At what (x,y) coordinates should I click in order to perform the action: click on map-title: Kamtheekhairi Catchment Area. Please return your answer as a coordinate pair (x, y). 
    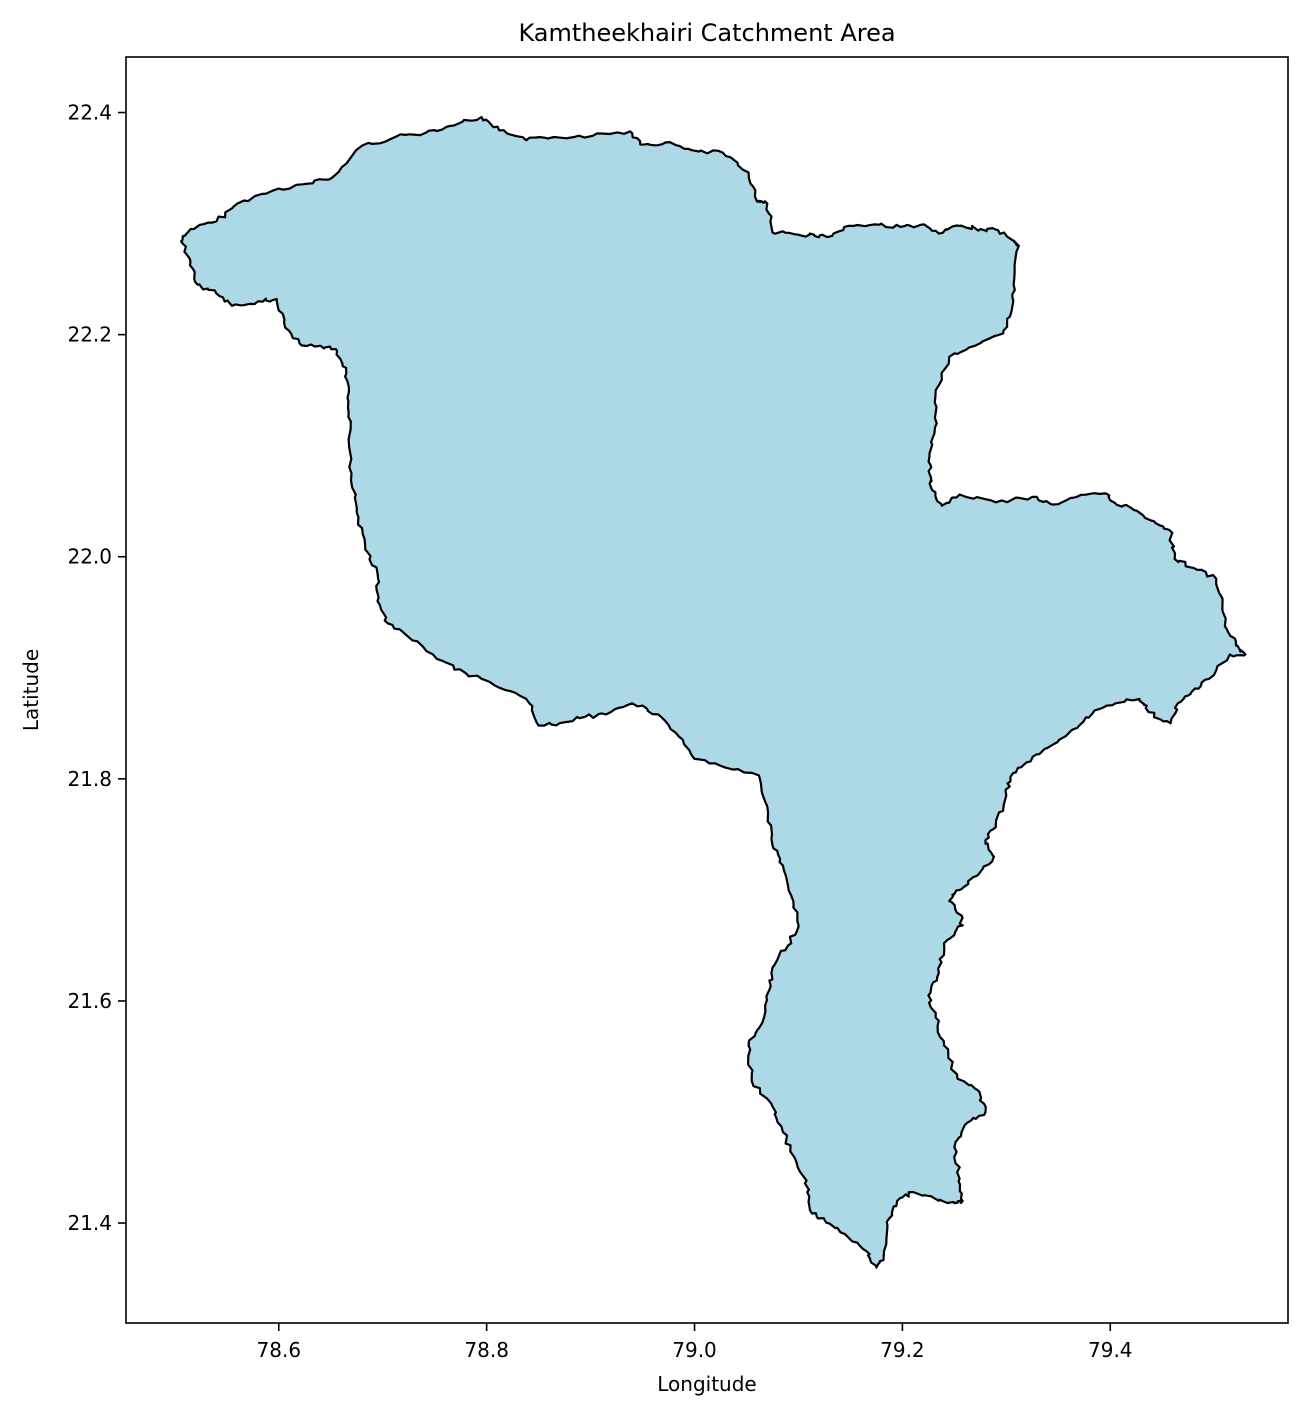
    Looking at the image, I should click on (706, 33).